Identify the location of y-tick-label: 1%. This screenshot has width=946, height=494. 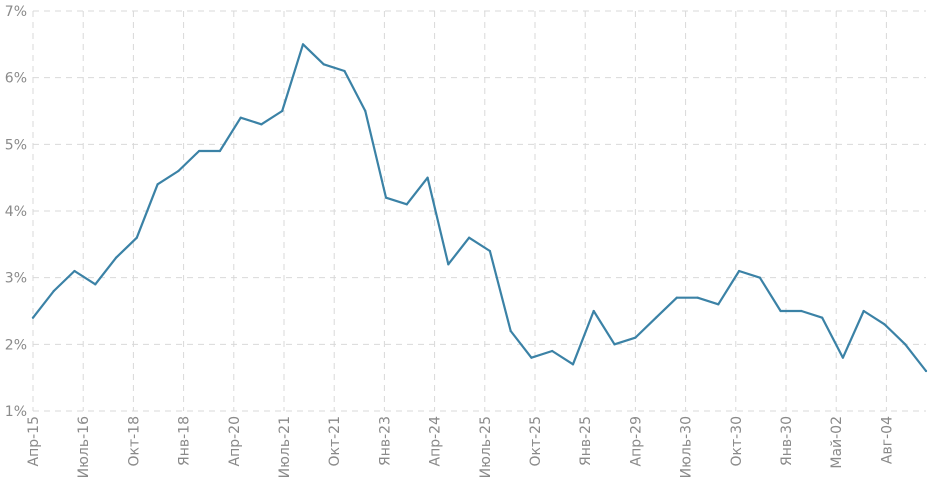
(16, 412).